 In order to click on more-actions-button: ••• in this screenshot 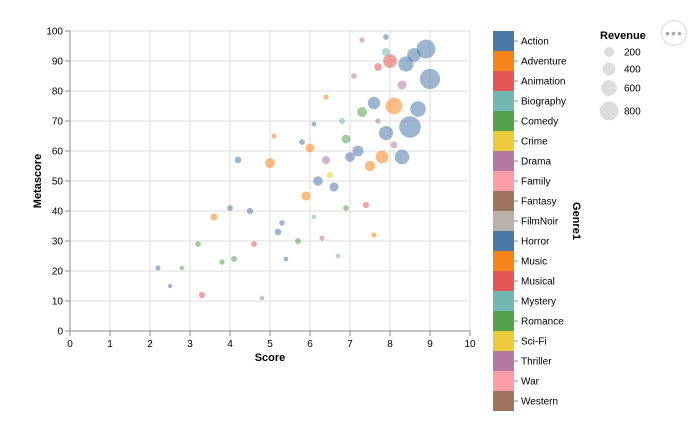, I will do `click(674, 33)`.